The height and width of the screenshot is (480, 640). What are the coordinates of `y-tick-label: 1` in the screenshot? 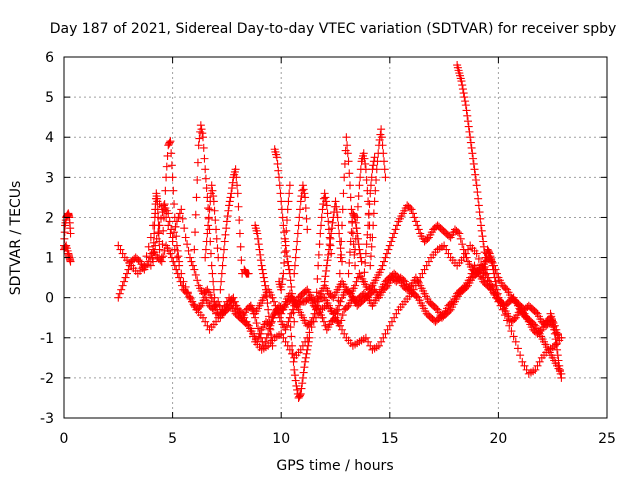 It's located at (49, 259).